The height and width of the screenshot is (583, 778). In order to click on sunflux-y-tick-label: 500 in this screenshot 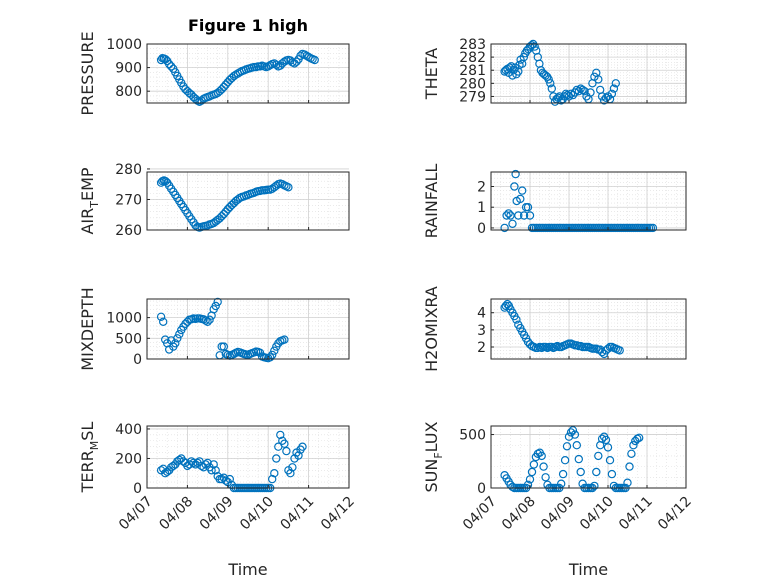, I will do `click(472, 436)`.